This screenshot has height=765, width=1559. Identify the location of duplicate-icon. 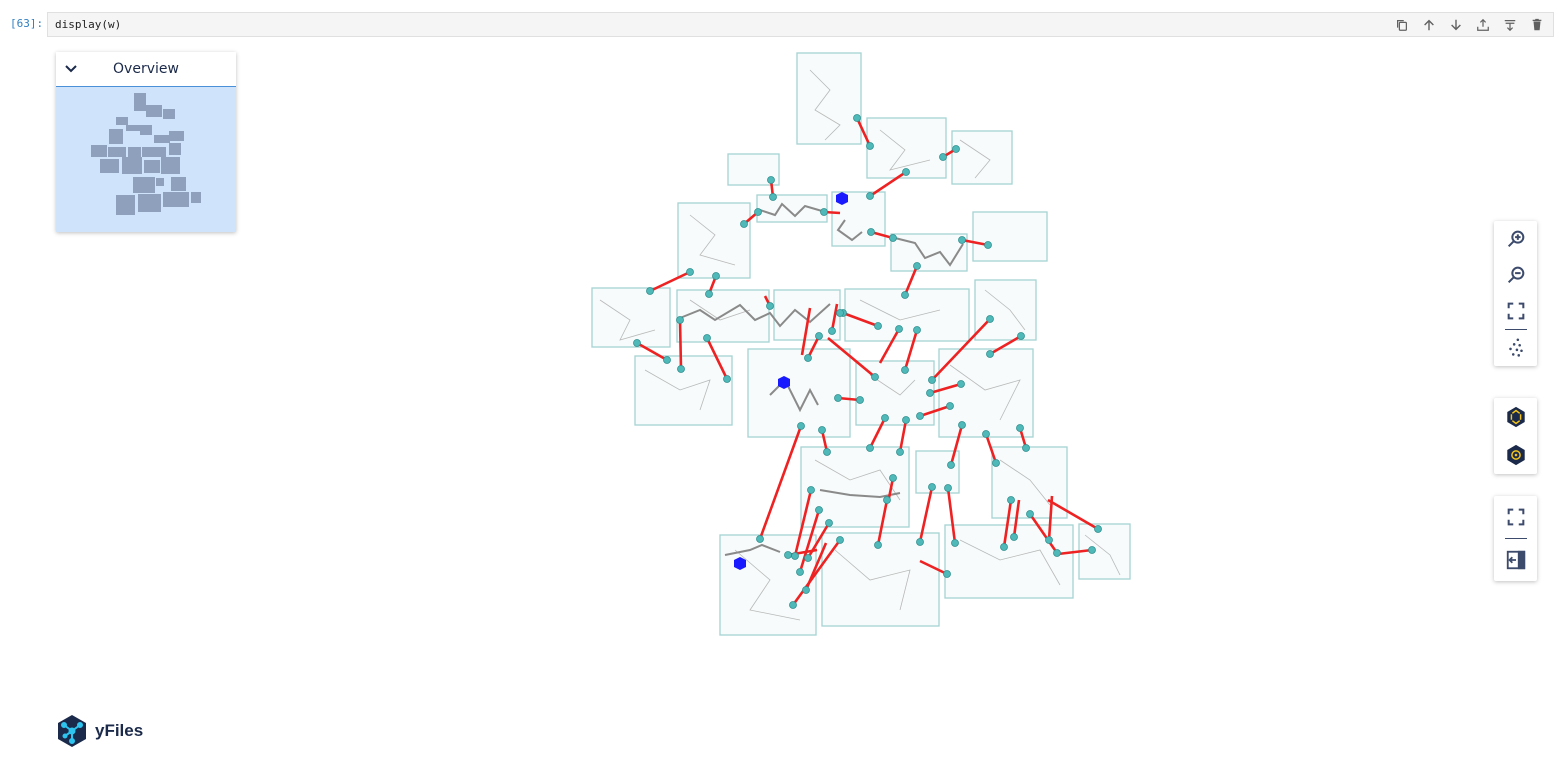
(1401, 25).